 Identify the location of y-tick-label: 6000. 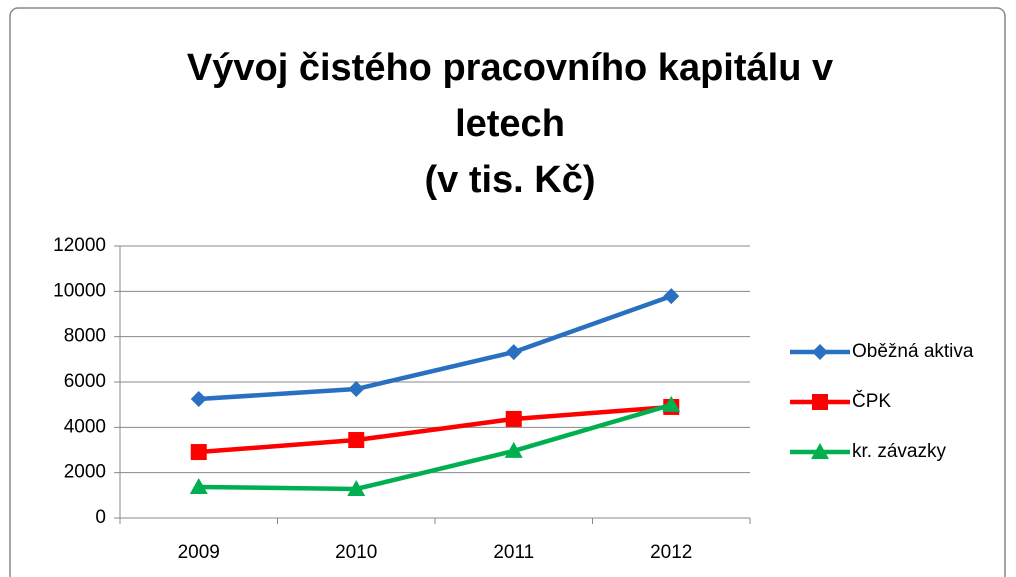
(85, 381).